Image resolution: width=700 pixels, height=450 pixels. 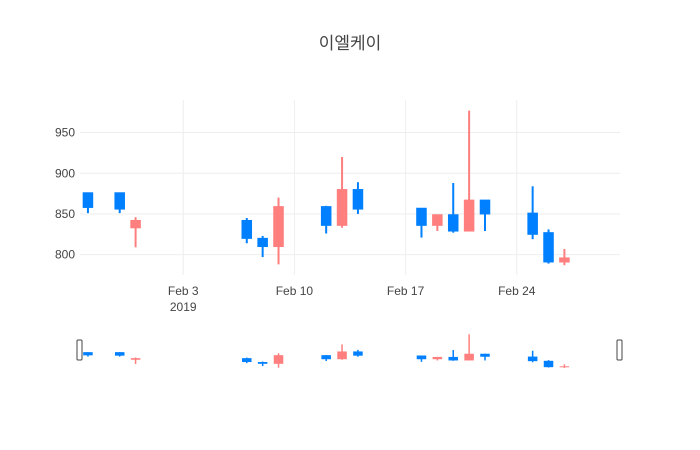 I want to click on x-tick-label: Feb 3, so click(x=183, y=291).